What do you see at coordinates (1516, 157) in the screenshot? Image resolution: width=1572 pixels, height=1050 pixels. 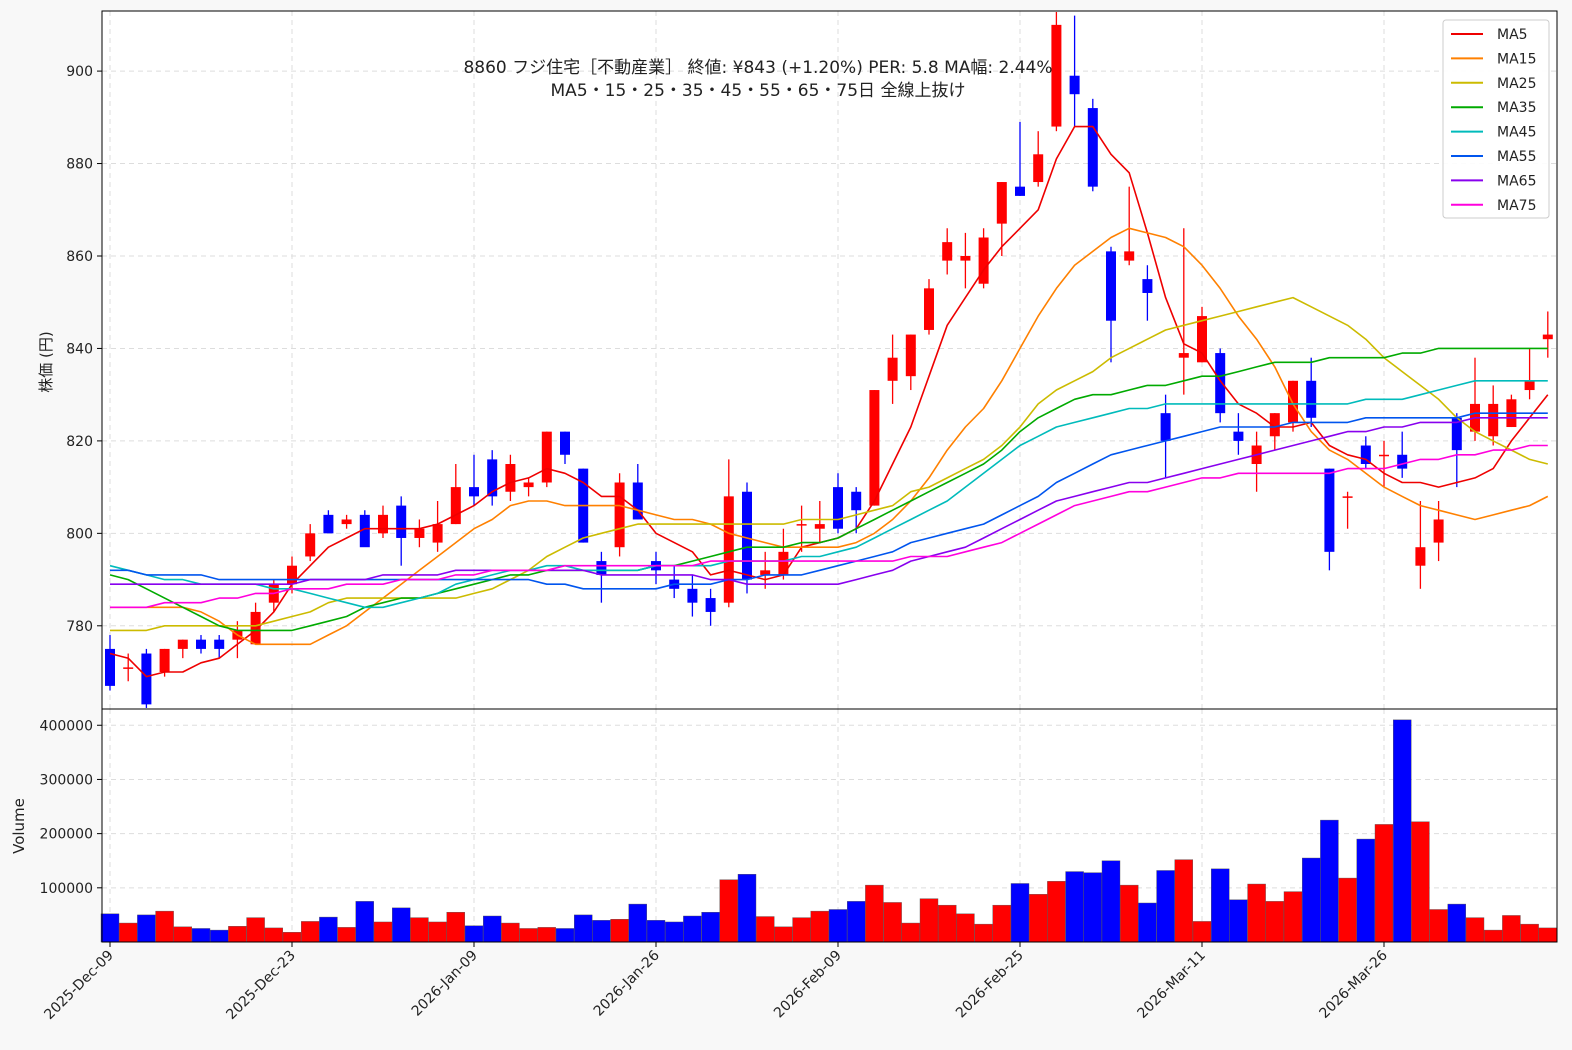 I see `legend-label: MA55` at bounding box center [1516, 157].